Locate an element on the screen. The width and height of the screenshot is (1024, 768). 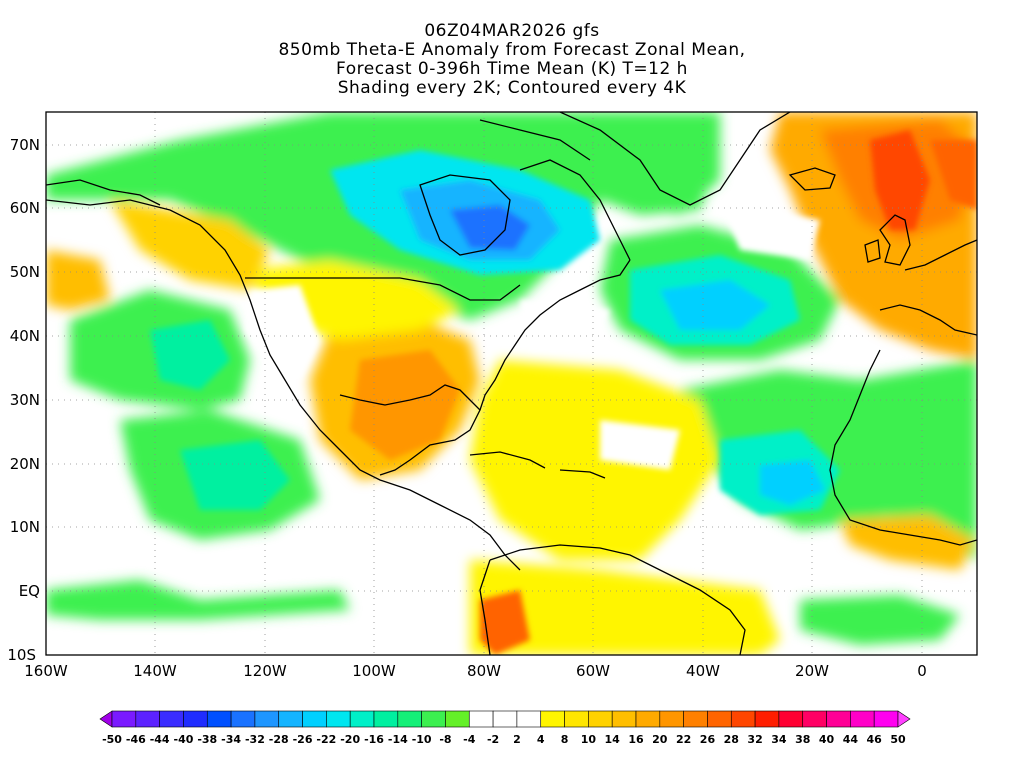
lat-label-60n: 60N is located at coordinates (24, 208).